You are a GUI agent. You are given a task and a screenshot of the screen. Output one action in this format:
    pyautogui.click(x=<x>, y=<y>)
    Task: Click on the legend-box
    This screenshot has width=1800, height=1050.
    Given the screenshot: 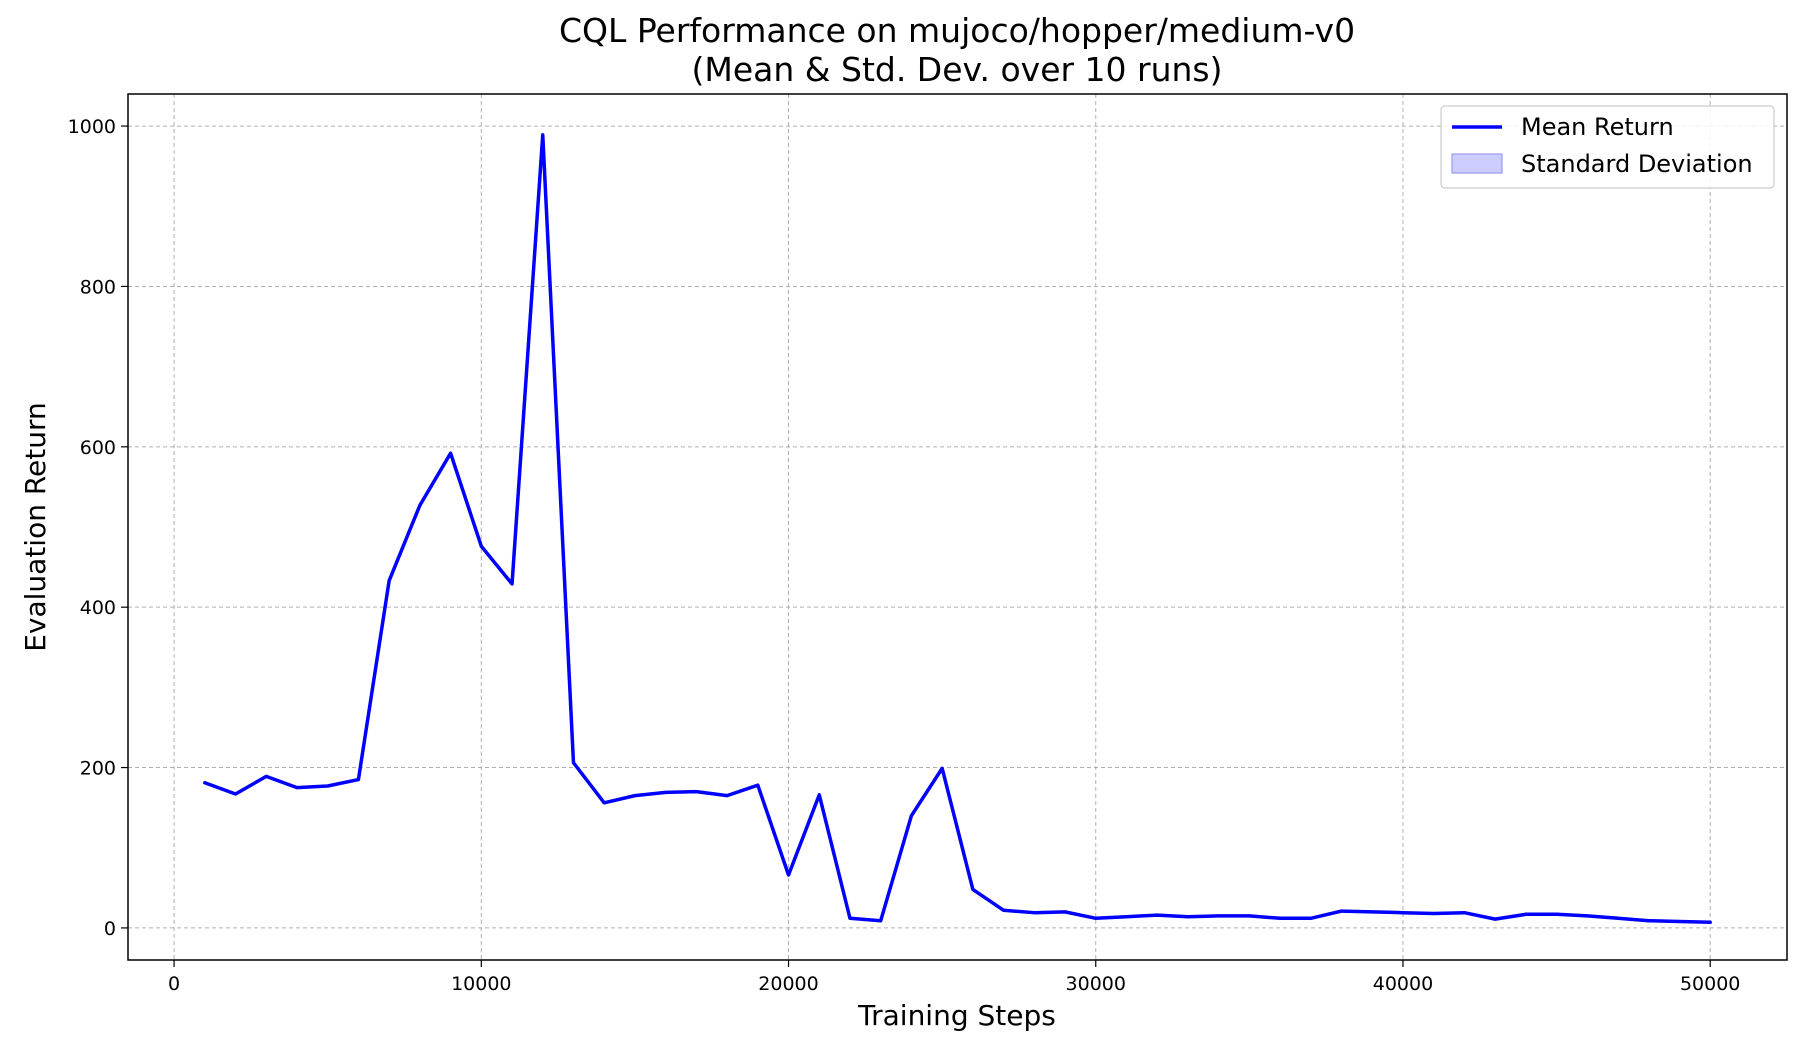 What is the action you would take?
    pyautogui.click(x=1607, y=147)
    